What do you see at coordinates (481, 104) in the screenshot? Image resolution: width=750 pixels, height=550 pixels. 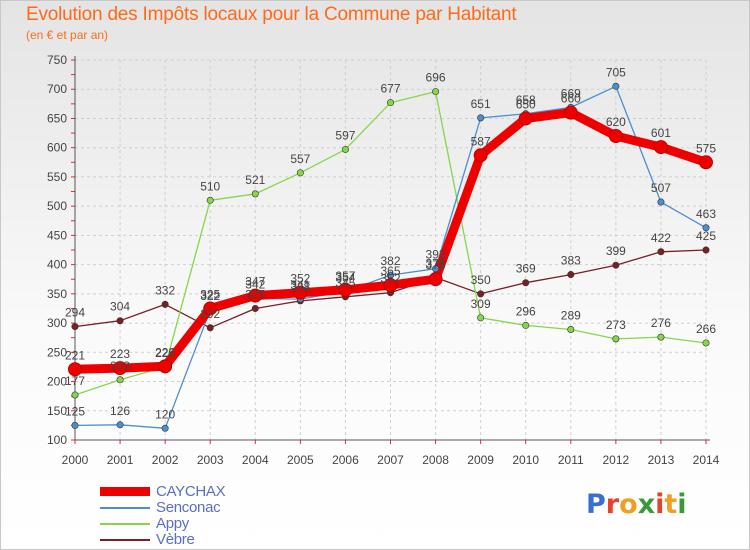 I see `data-label-senconac: 651` at bounding box center [481, 104].